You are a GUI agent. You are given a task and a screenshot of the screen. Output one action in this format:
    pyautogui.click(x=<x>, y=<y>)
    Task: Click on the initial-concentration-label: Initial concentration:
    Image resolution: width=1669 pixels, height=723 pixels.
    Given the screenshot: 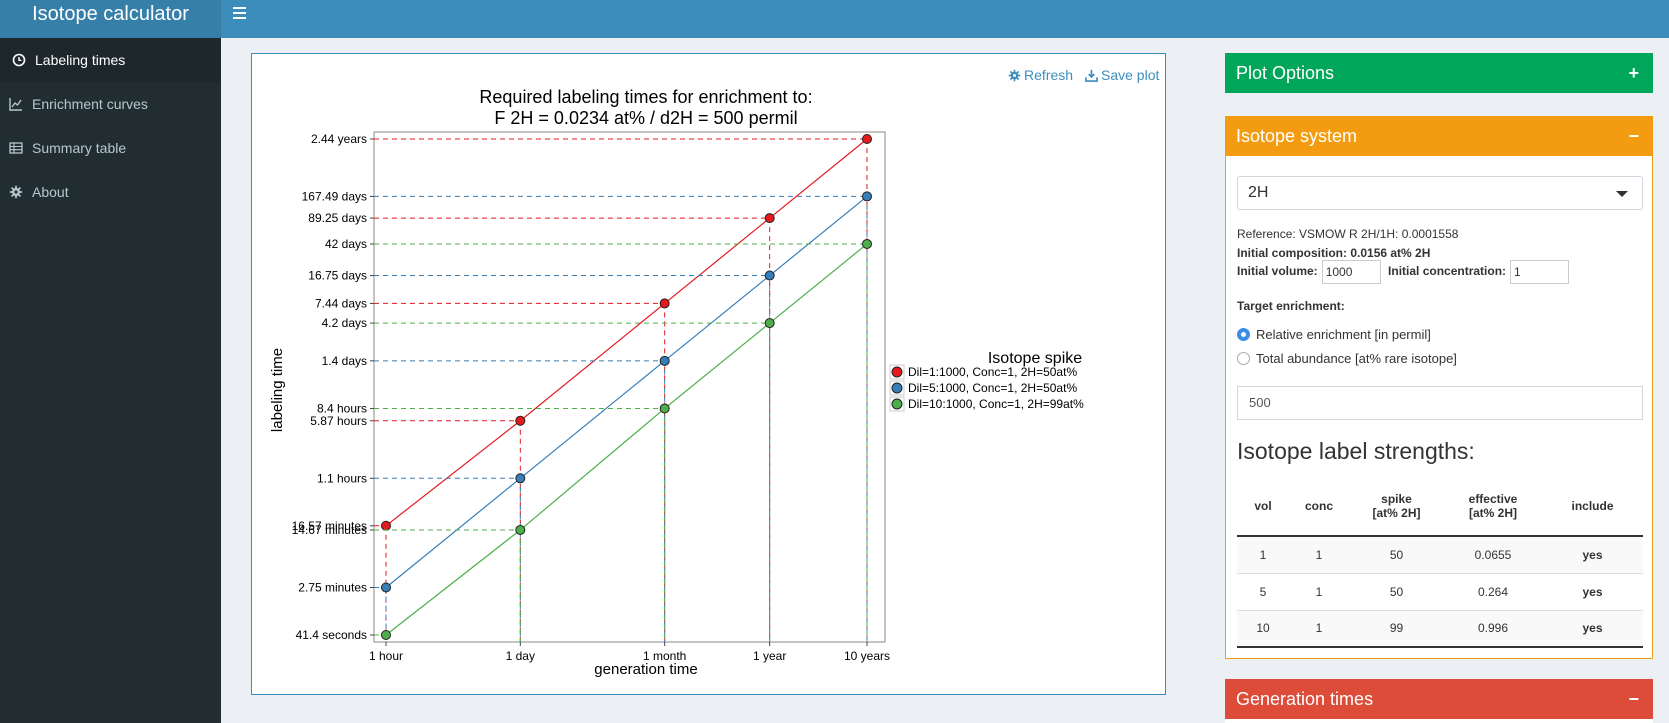 What is the action you would take?
    pyautogui.click(x=1447, y=271)
    